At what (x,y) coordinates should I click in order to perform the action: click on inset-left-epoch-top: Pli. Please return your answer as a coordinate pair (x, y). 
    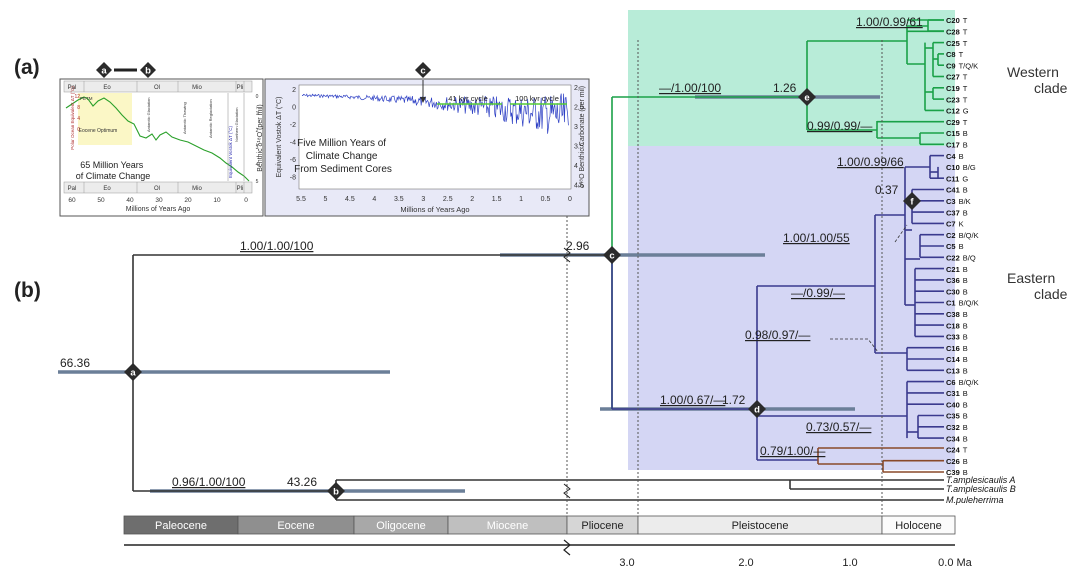
    Looking at the image, I should click on (240, 88).